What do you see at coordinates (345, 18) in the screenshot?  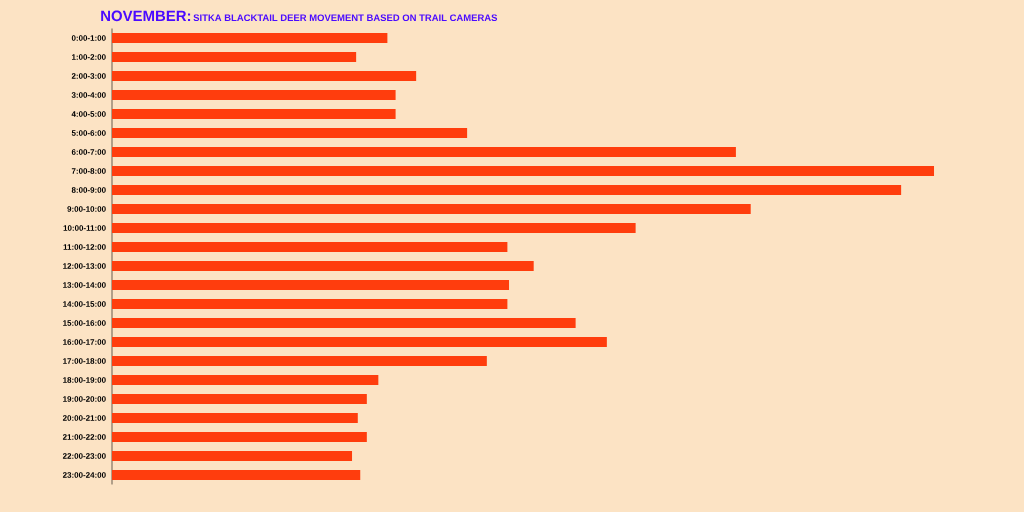 I see `chart-subtitle: SITKA BLACKTAIL DEER MOVEMENT BASED ON TRAIL CAMERAS` at bounding box center [345, 18].